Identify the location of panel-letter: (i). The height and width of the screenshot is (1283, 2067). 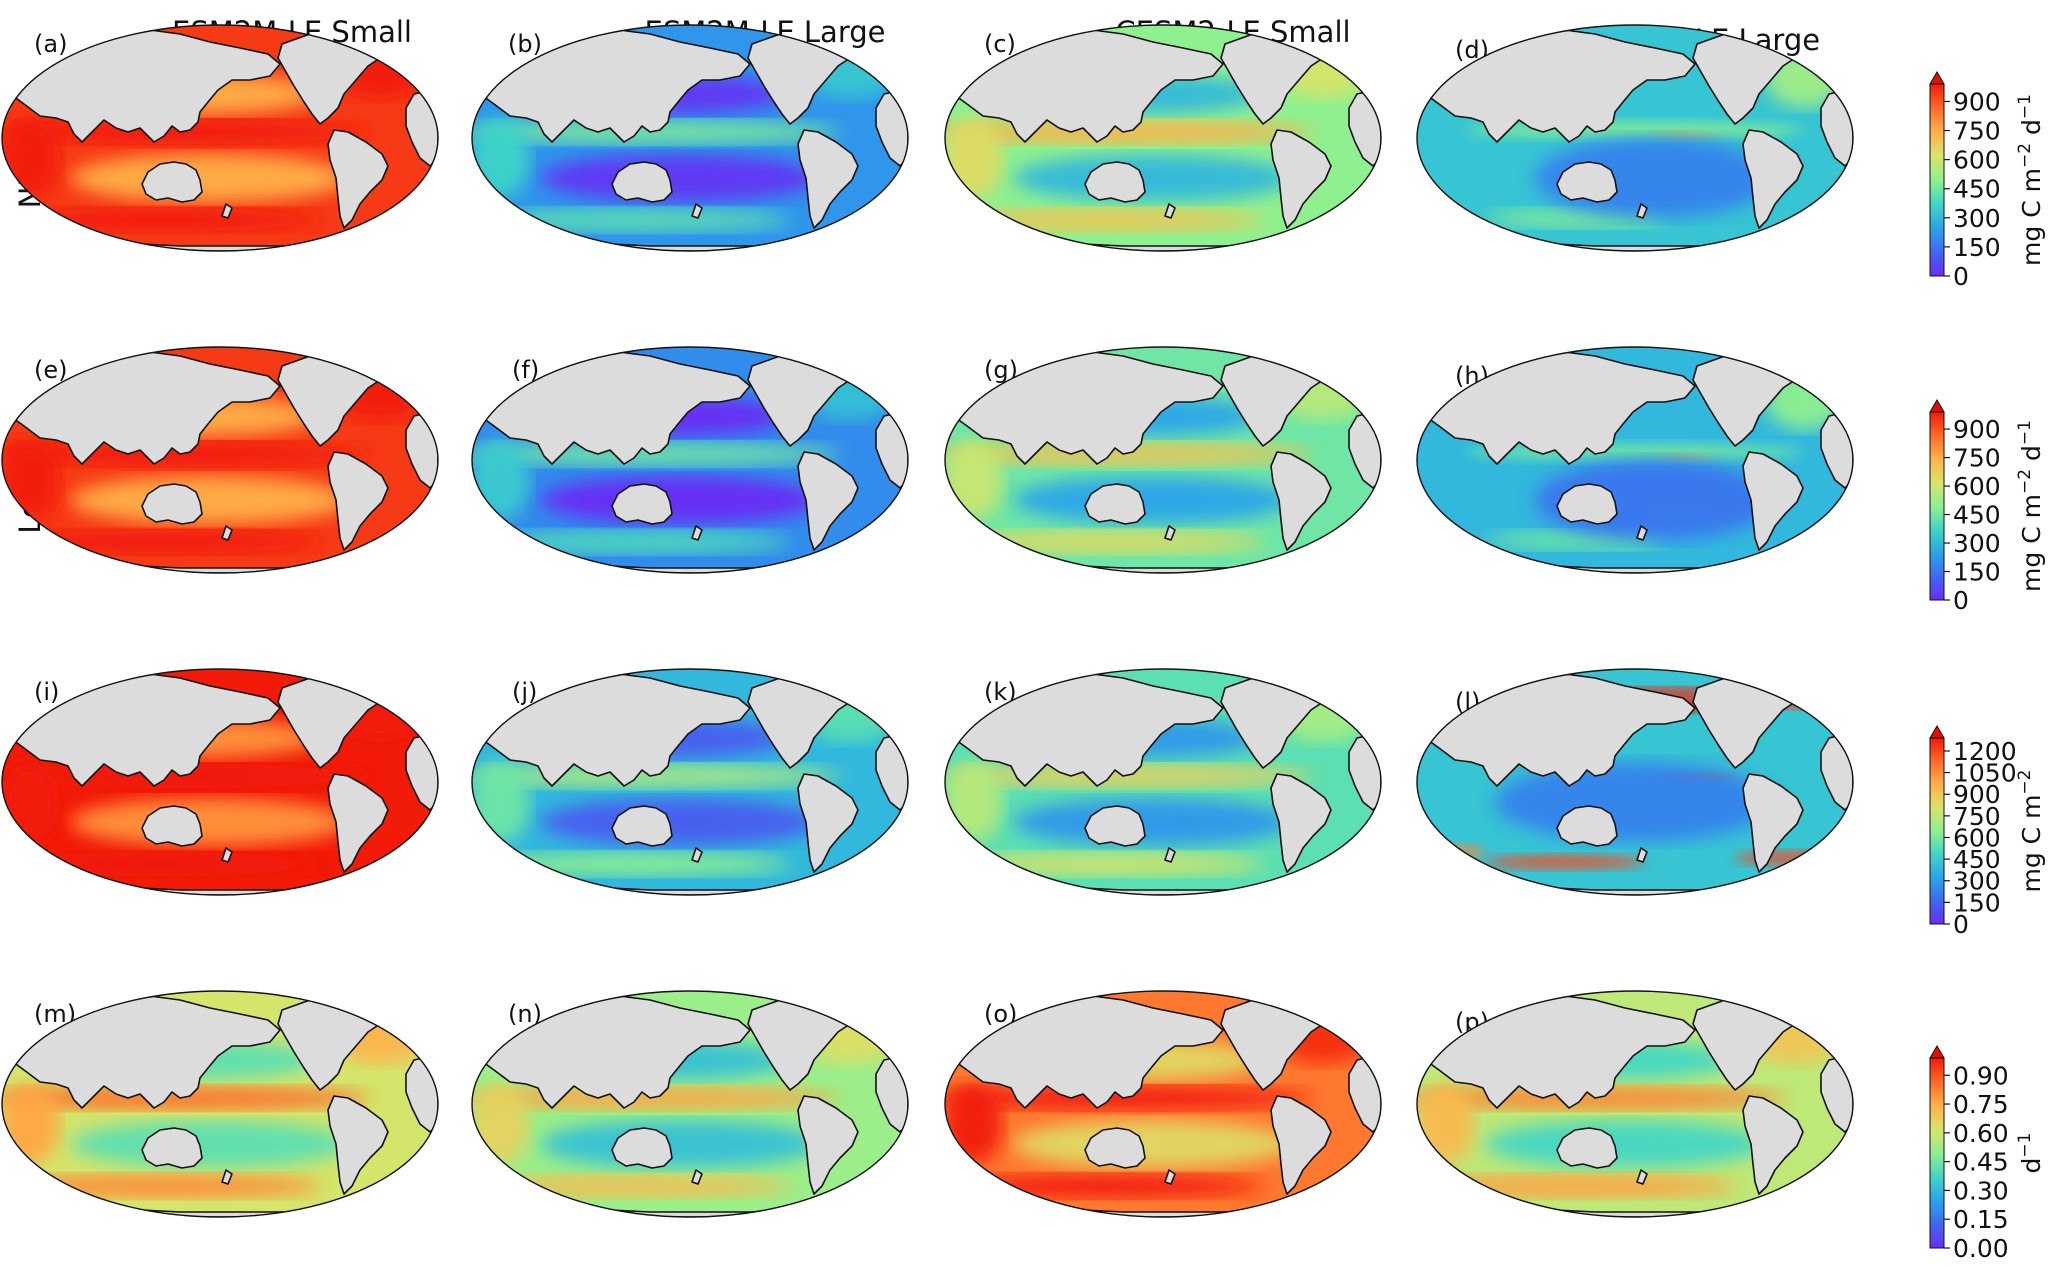
(46, 692).